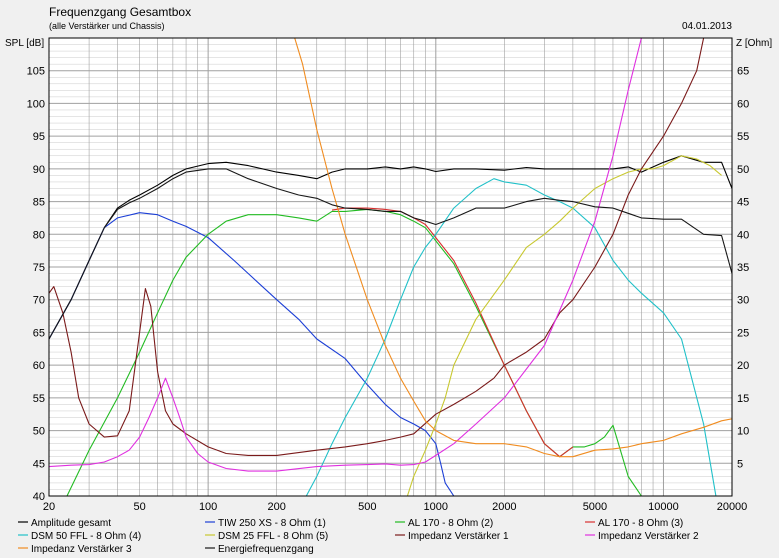 The width and height of the screenshot is (779, 558). Describe the element at coordinates (139, 507) in the screenshot. I see `x-tick-label: 50` at that location.